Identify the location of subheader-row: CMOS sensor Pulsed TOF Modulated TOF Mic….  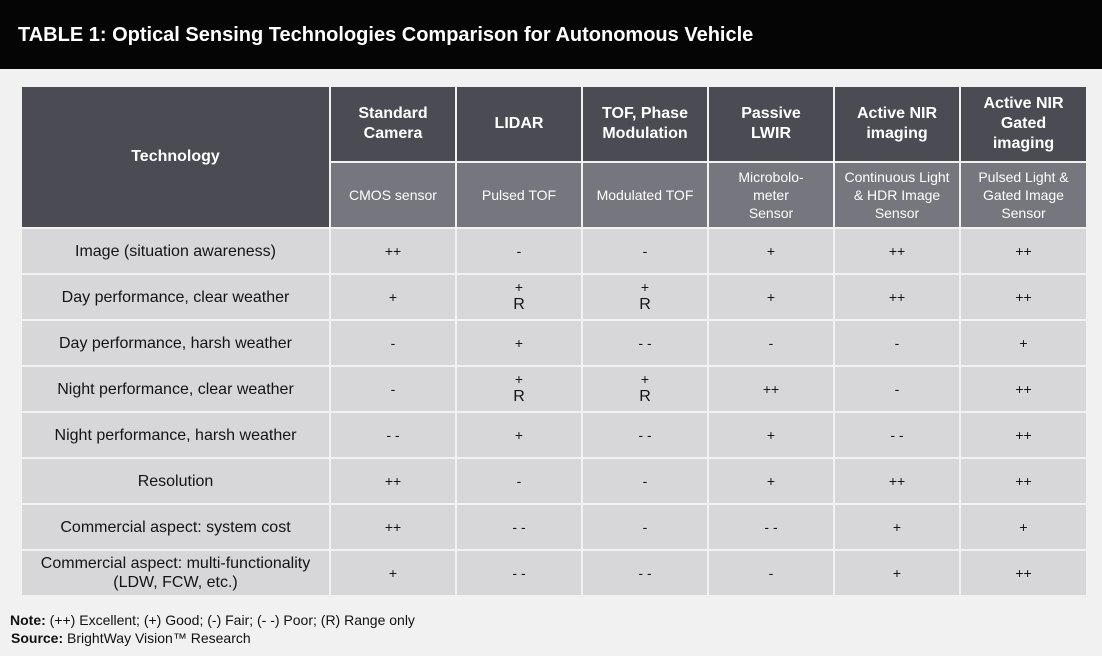
(554, 195).